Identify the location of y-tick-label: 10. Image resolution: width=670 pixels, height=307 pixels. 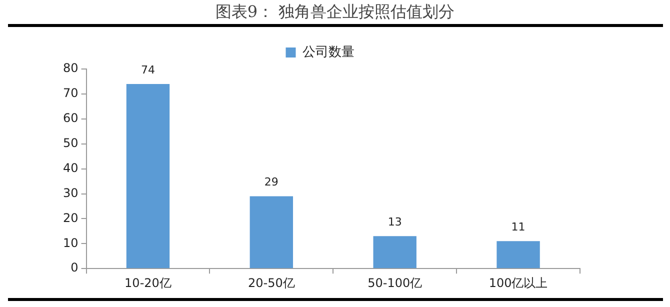
(70, 243).